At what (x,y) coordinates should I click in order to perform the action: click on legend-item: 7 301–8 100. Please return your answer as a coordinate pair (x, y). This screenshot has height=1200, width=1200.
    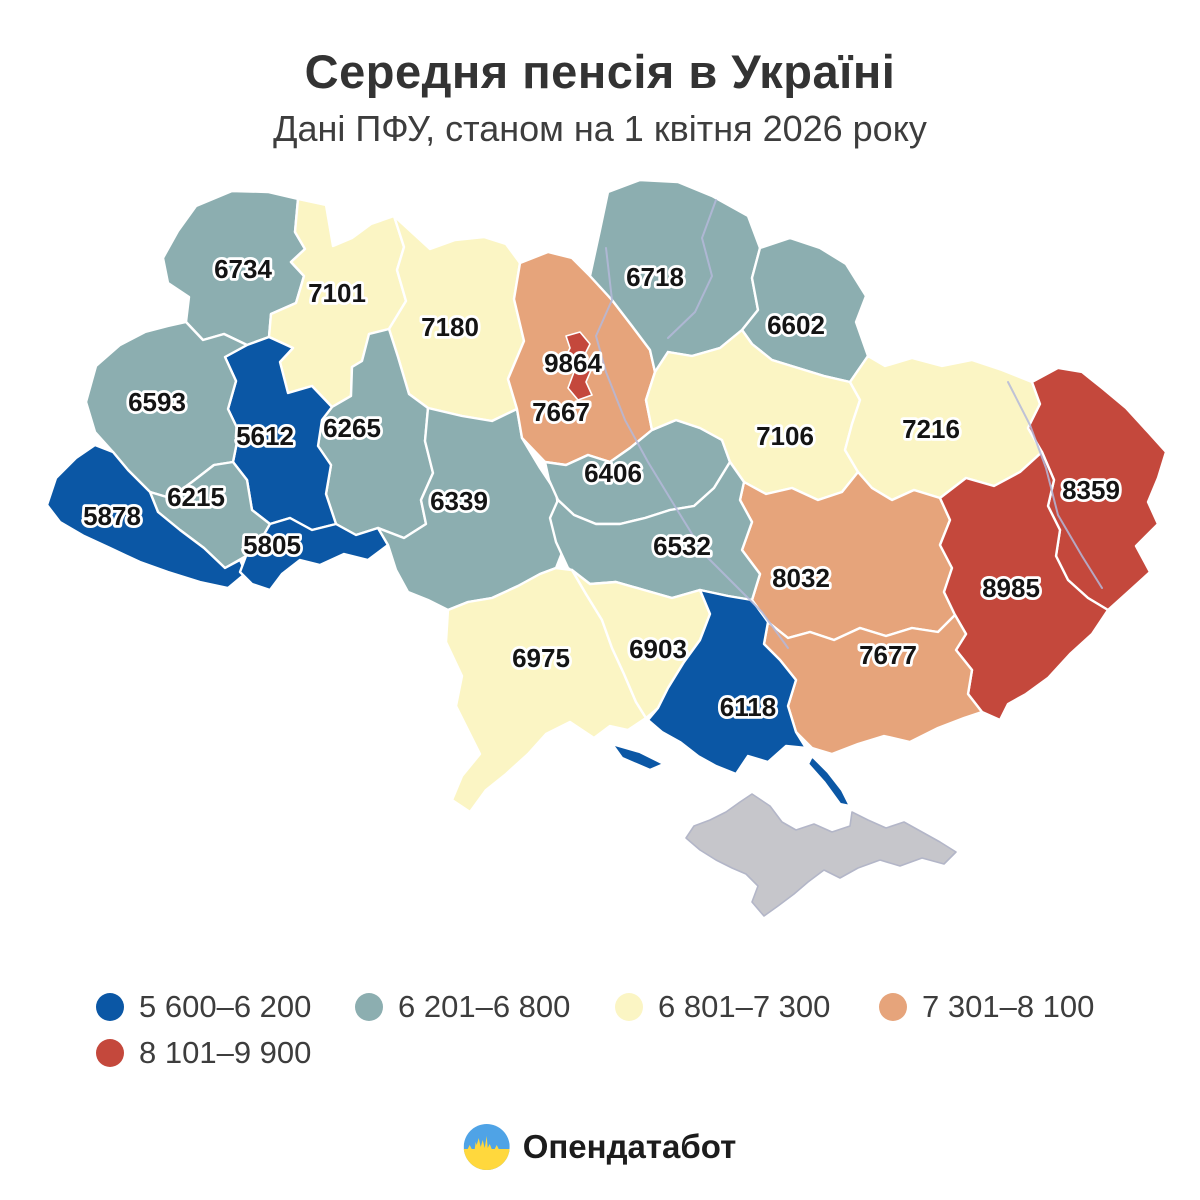
    Looking at the image, I should click on (987, 1006).